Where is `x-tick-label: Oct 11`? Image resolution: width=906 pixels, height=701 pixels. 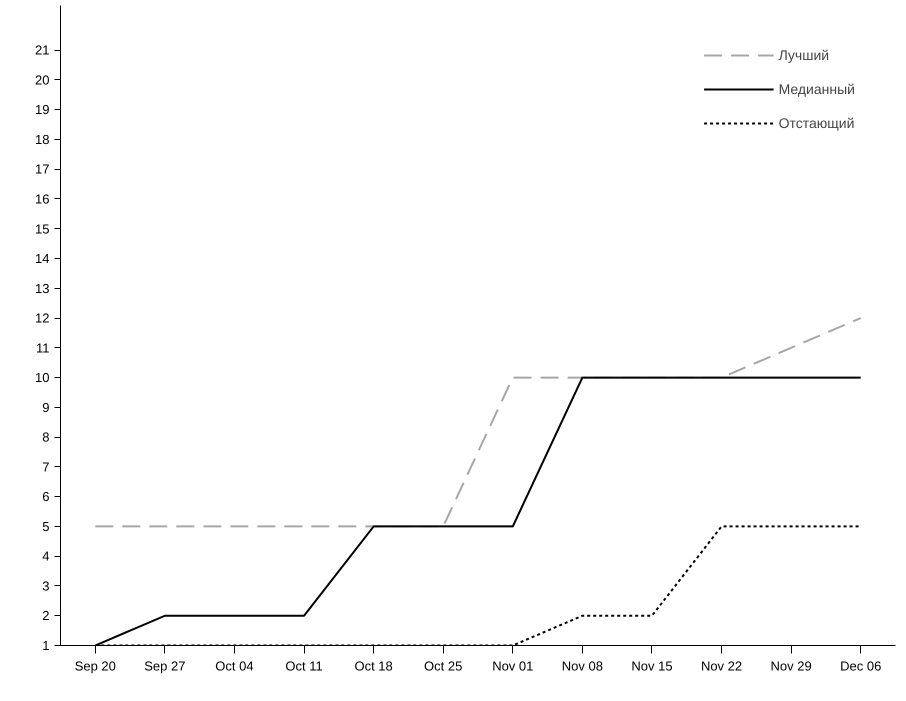 x-tick-label: Oct 11 is located at coordinates (304, 666).